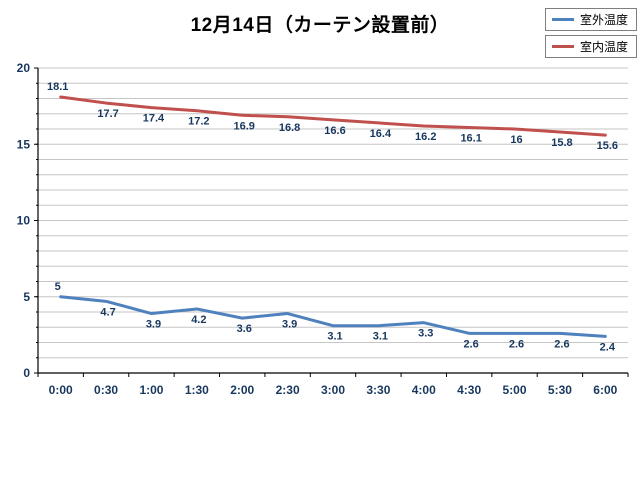 This screenshot has height=500, width=640. What do you see at coordinates (608, 347) in the screenshot?
I see `data-label: 2.4` at bounding box center [608, 347].